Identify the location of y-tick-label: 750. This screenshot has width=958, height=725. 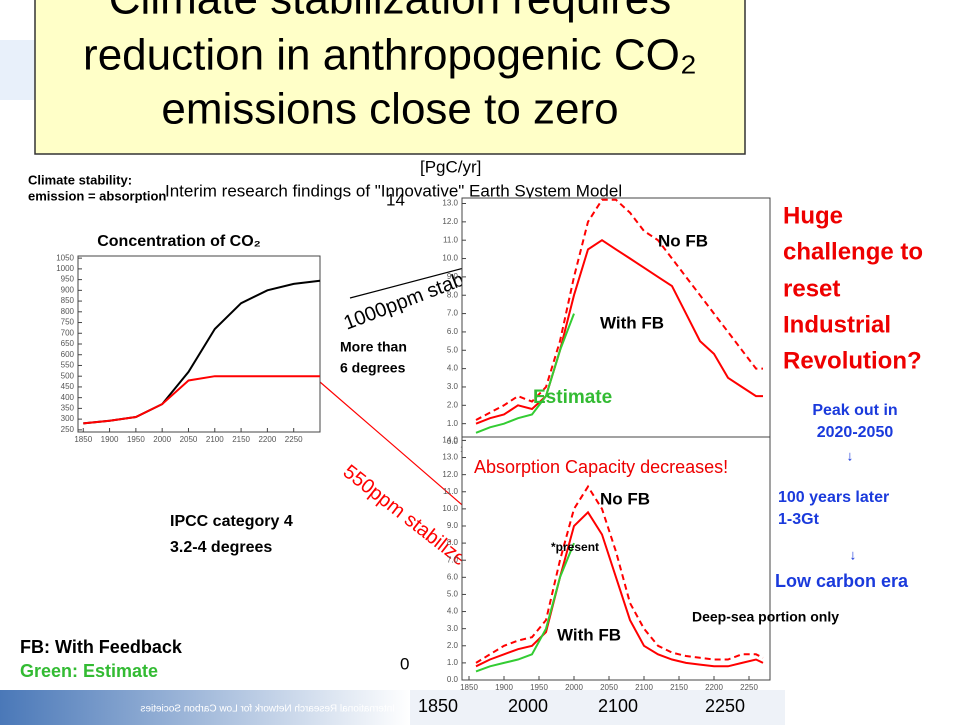
(68, 322).